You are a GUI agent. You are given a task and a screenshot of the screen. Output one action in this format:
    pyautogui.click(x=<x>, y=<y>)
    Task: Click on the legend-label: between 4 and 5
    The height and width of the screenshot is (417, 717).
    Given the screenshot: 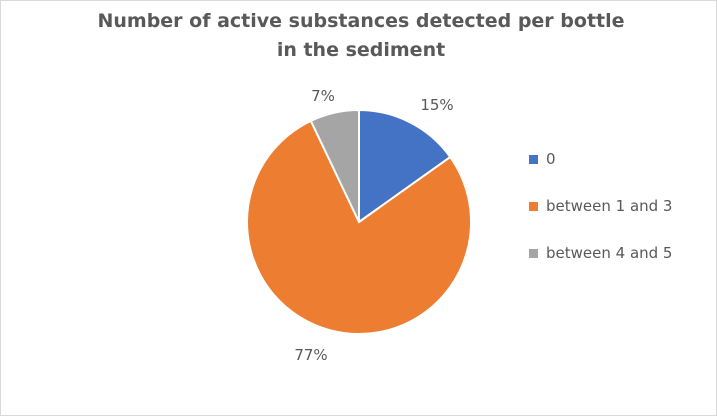 What is the action you would take?
    pyautogui.click(x=609, y=253)
    